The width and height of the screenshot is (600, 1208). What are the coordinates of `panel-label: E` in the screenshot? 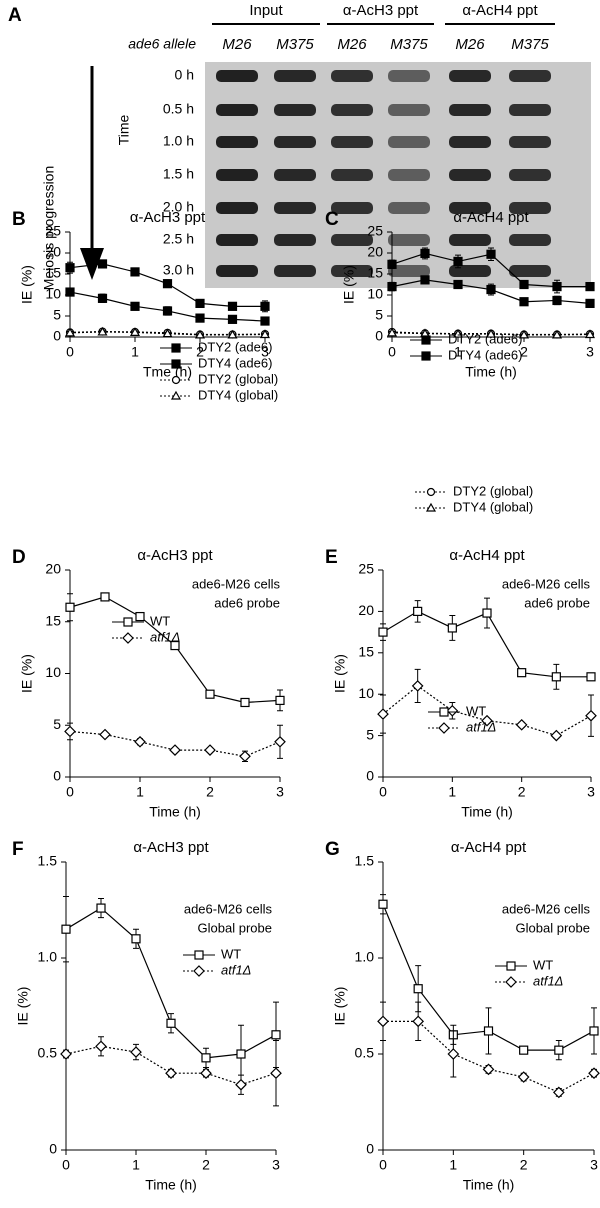 It's located at (331, 557).